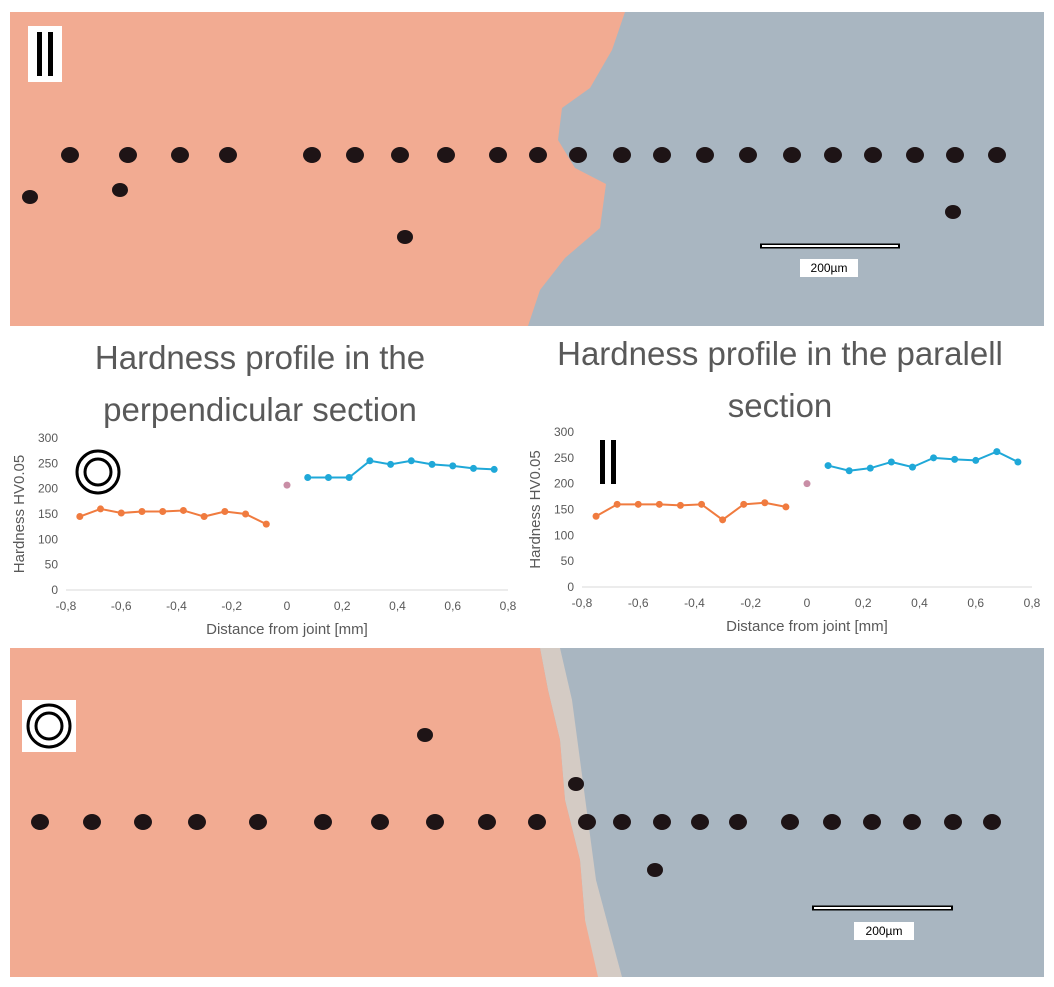 Image resolution: width=1054 pixels, height=987 pixels. I want to click on scale-label: 200µm, so click(829, 268).